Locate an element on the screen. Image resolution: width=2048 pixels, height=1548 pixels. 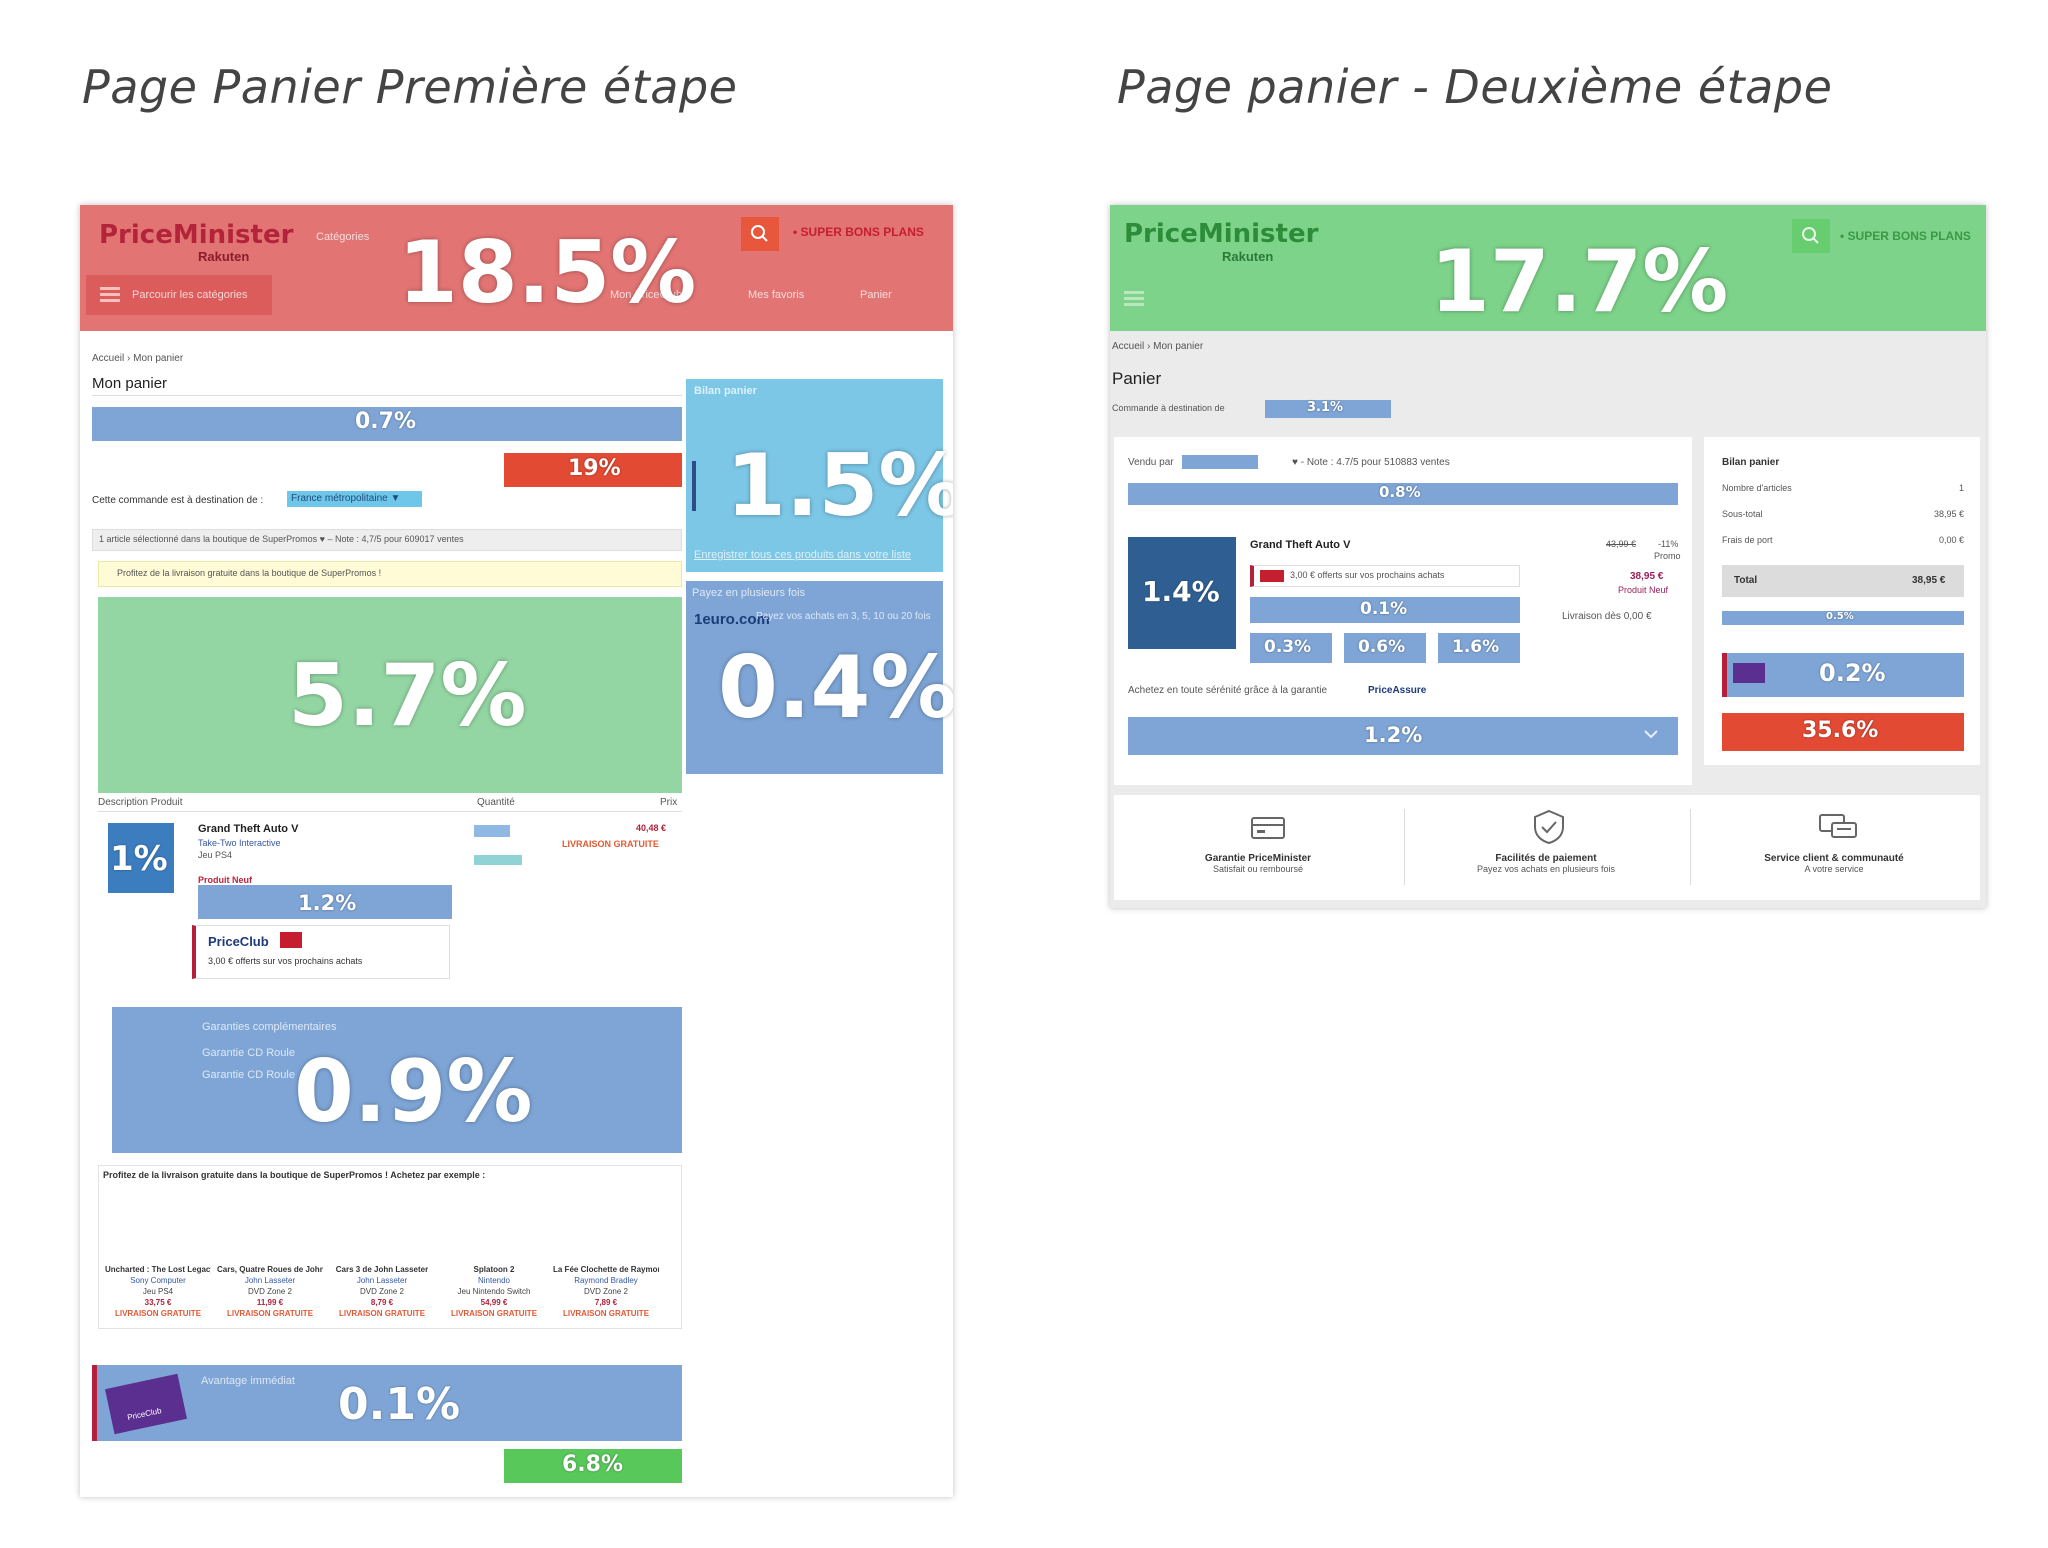
action-button-3: 1.6% is located at coordinates (1479, 648).